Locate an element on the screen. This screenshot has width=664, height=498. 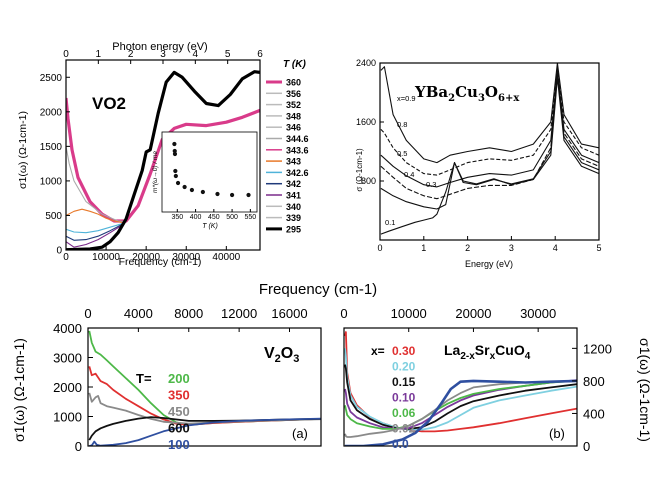
lsco-y-tick-label: 400 is located at coordinates (594, 413).